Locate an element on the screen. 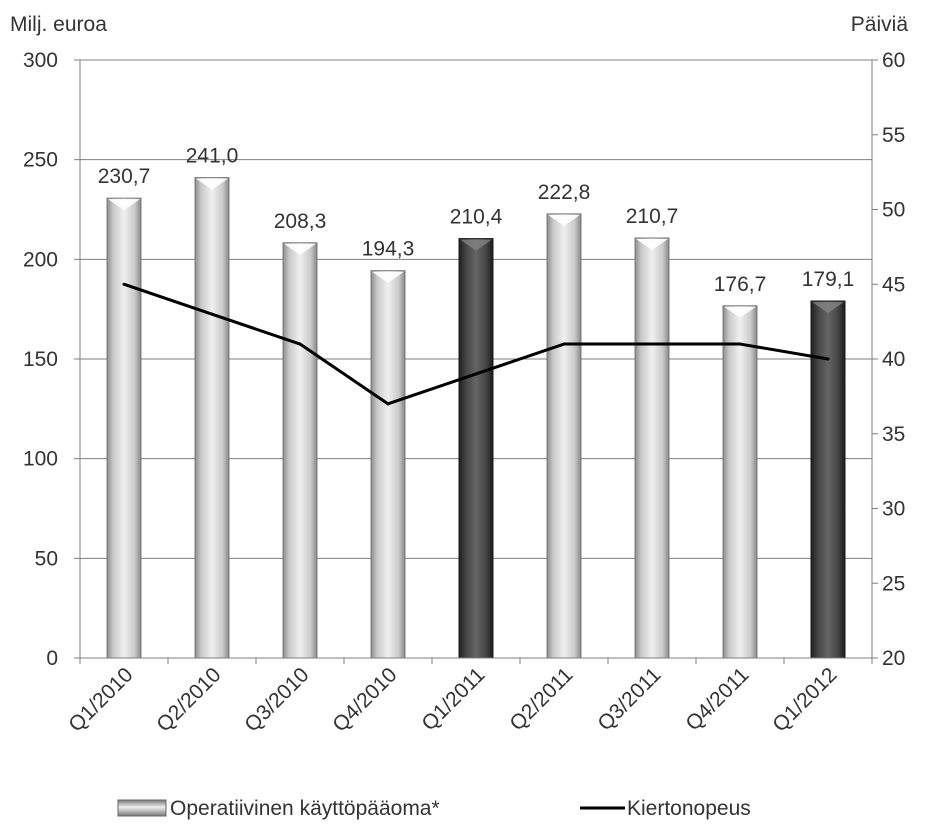  bar-data-label: 241,0 is located at coordinates (212, 156).